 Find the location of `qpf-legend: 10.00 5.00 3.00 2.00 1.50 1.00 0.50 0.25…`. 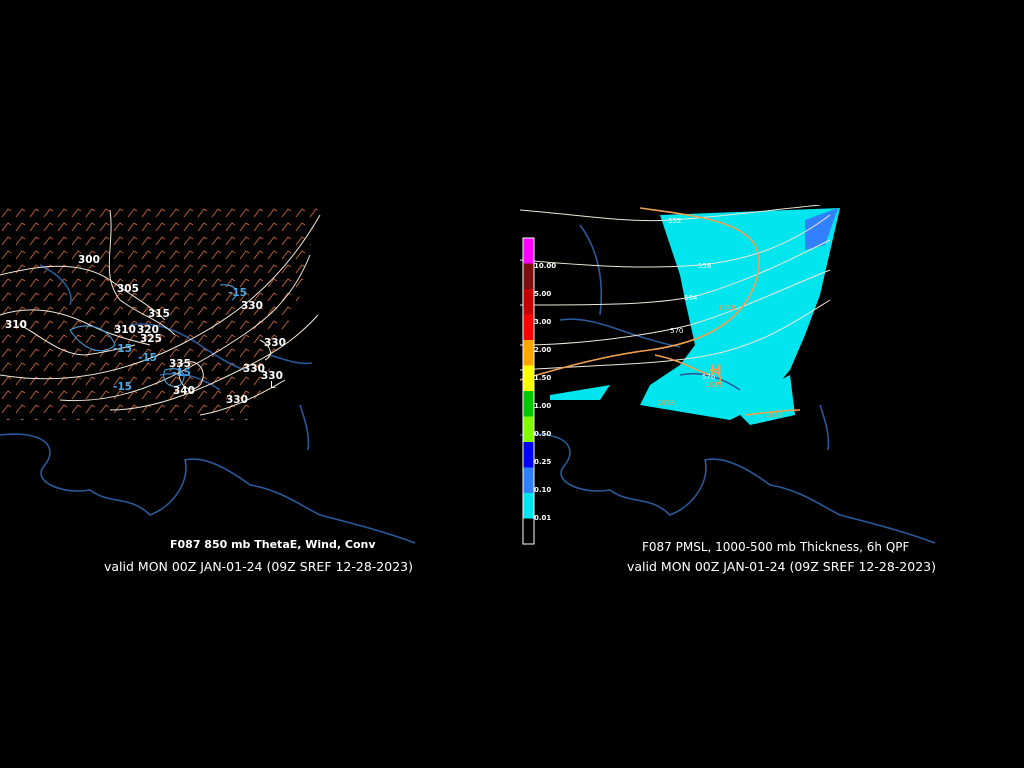

qpf-legend: 10.00 5.00 3.00 2.00 1.50 1.00 0.50 0.25… is located at coordinates (541, 392).